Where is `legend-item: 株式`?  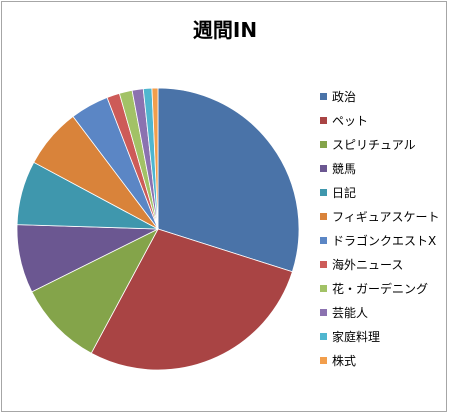
legend-item: 株式 is located at coordinates (382, 361).